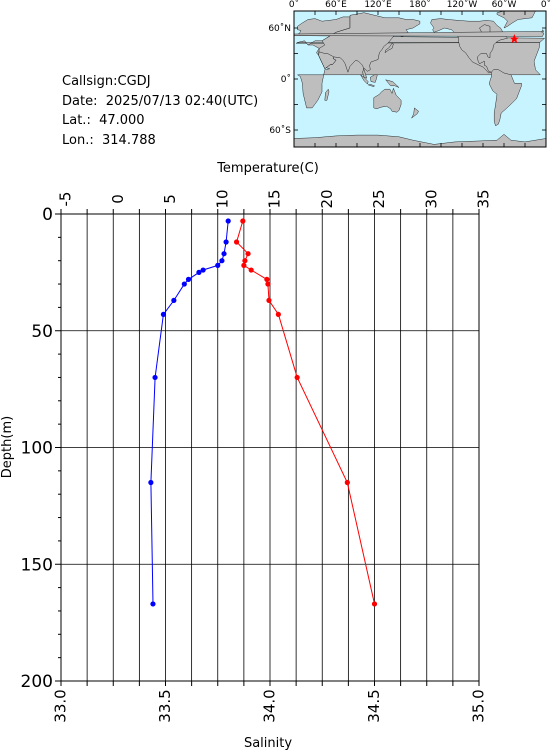 Image resolution: width=553 pixels, height=751 pixels. Describe the element at coordinates (479, 705) in the screenshot. I see `salinity-tick-label: 35.0` at that location.